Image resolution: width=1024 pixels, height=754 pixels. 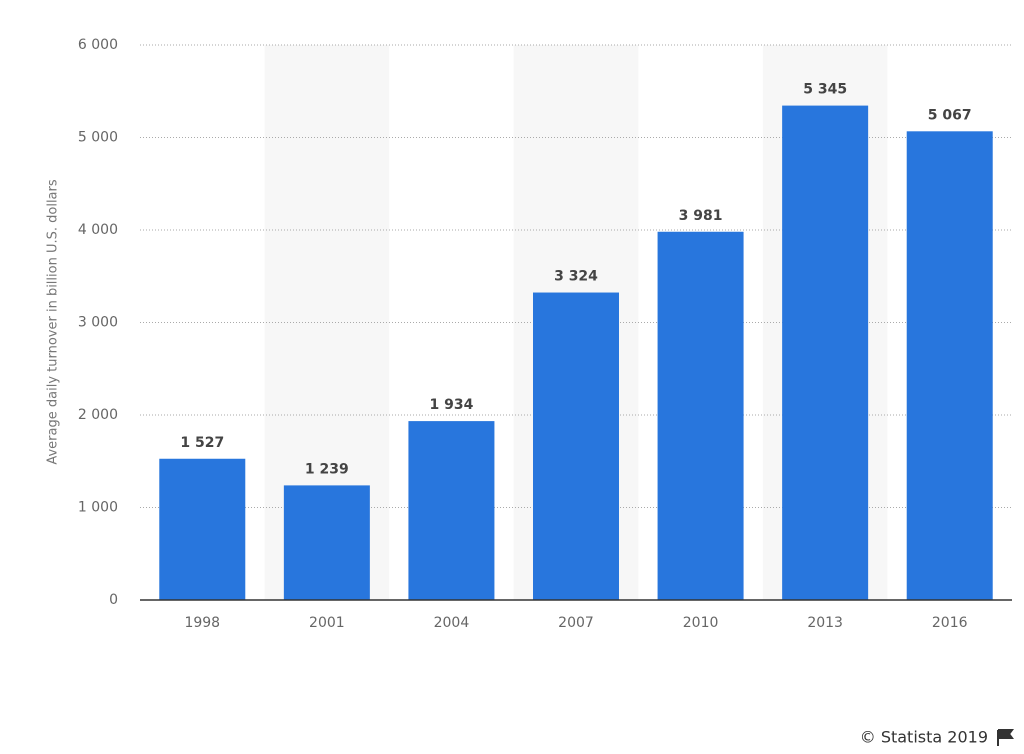 What do you see at coordinates (1005, 737) in the screenshot?
I see `flag-icon` at bounding box center [1005, 737].